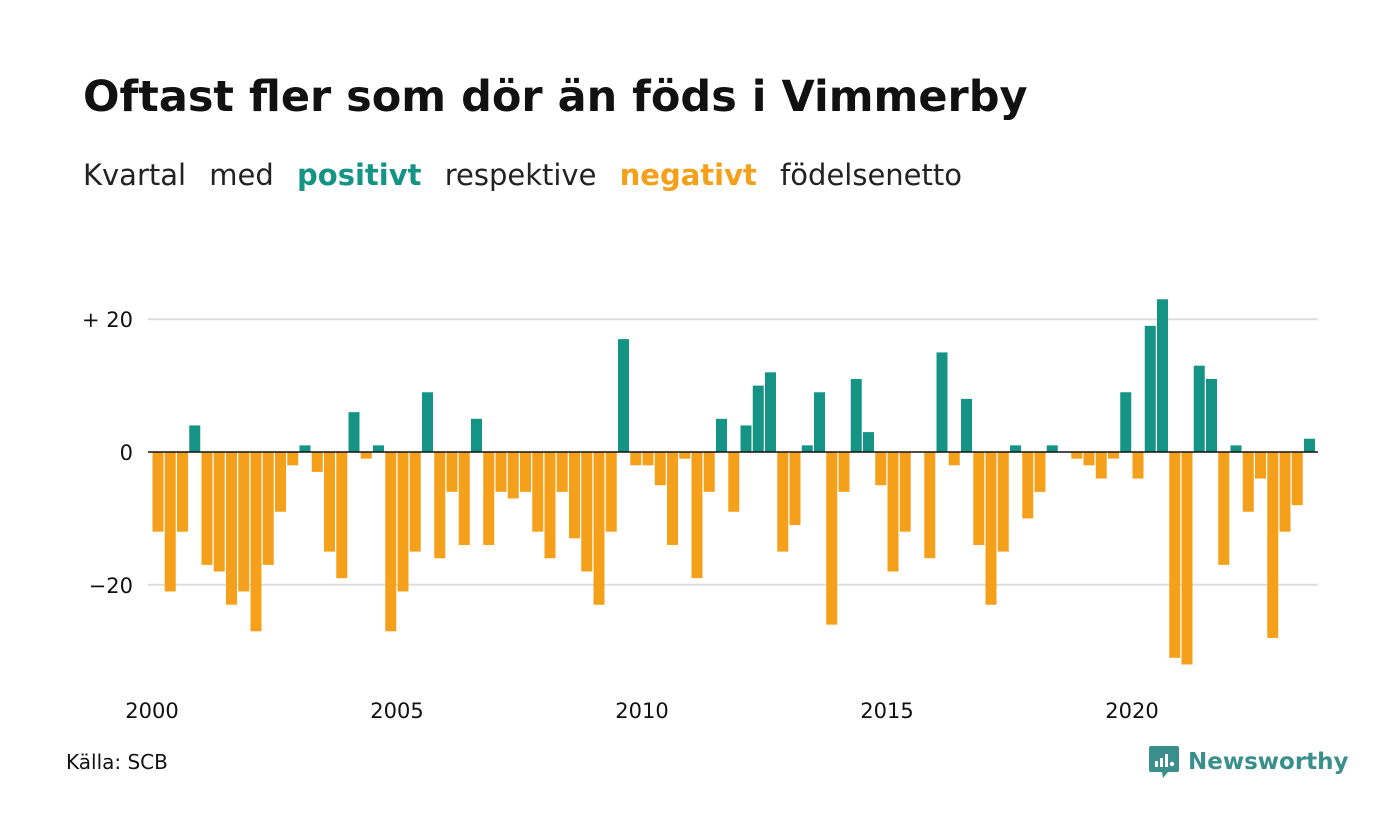 The height and width of the screenshot is (840, 1400). What do you see at coordinates (126, 453) in the screenshot?
I see `y-tick-label: 0` at bounding box center [126, 453].